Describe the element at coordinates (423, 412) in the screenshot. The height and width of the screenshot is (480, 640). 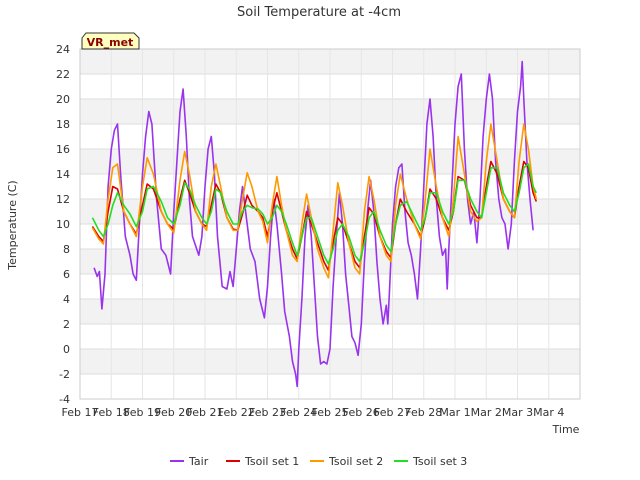
I see `x-tick-label: Feb 28` at that location.